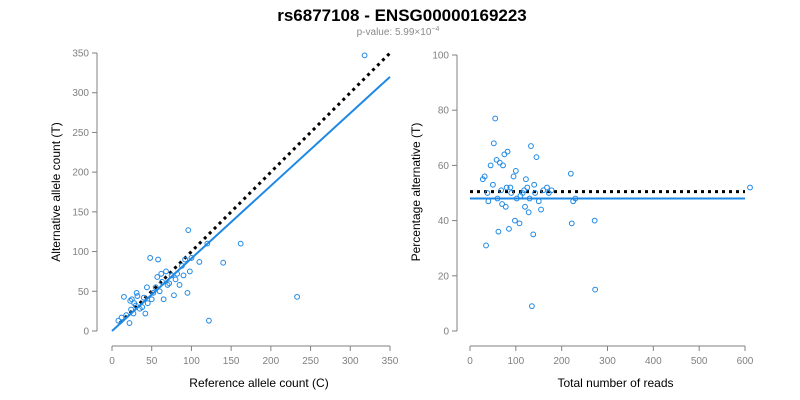  What do you see at coordinates (390, 361) in the screenshot?
I see `x-tick-label: 350` at bounding box center [390, 361].